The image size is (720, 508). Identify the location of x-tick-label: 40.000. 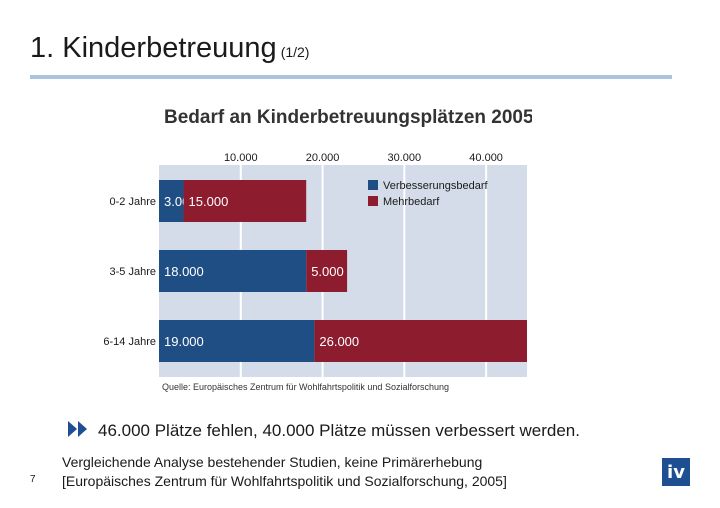
(486, 158).